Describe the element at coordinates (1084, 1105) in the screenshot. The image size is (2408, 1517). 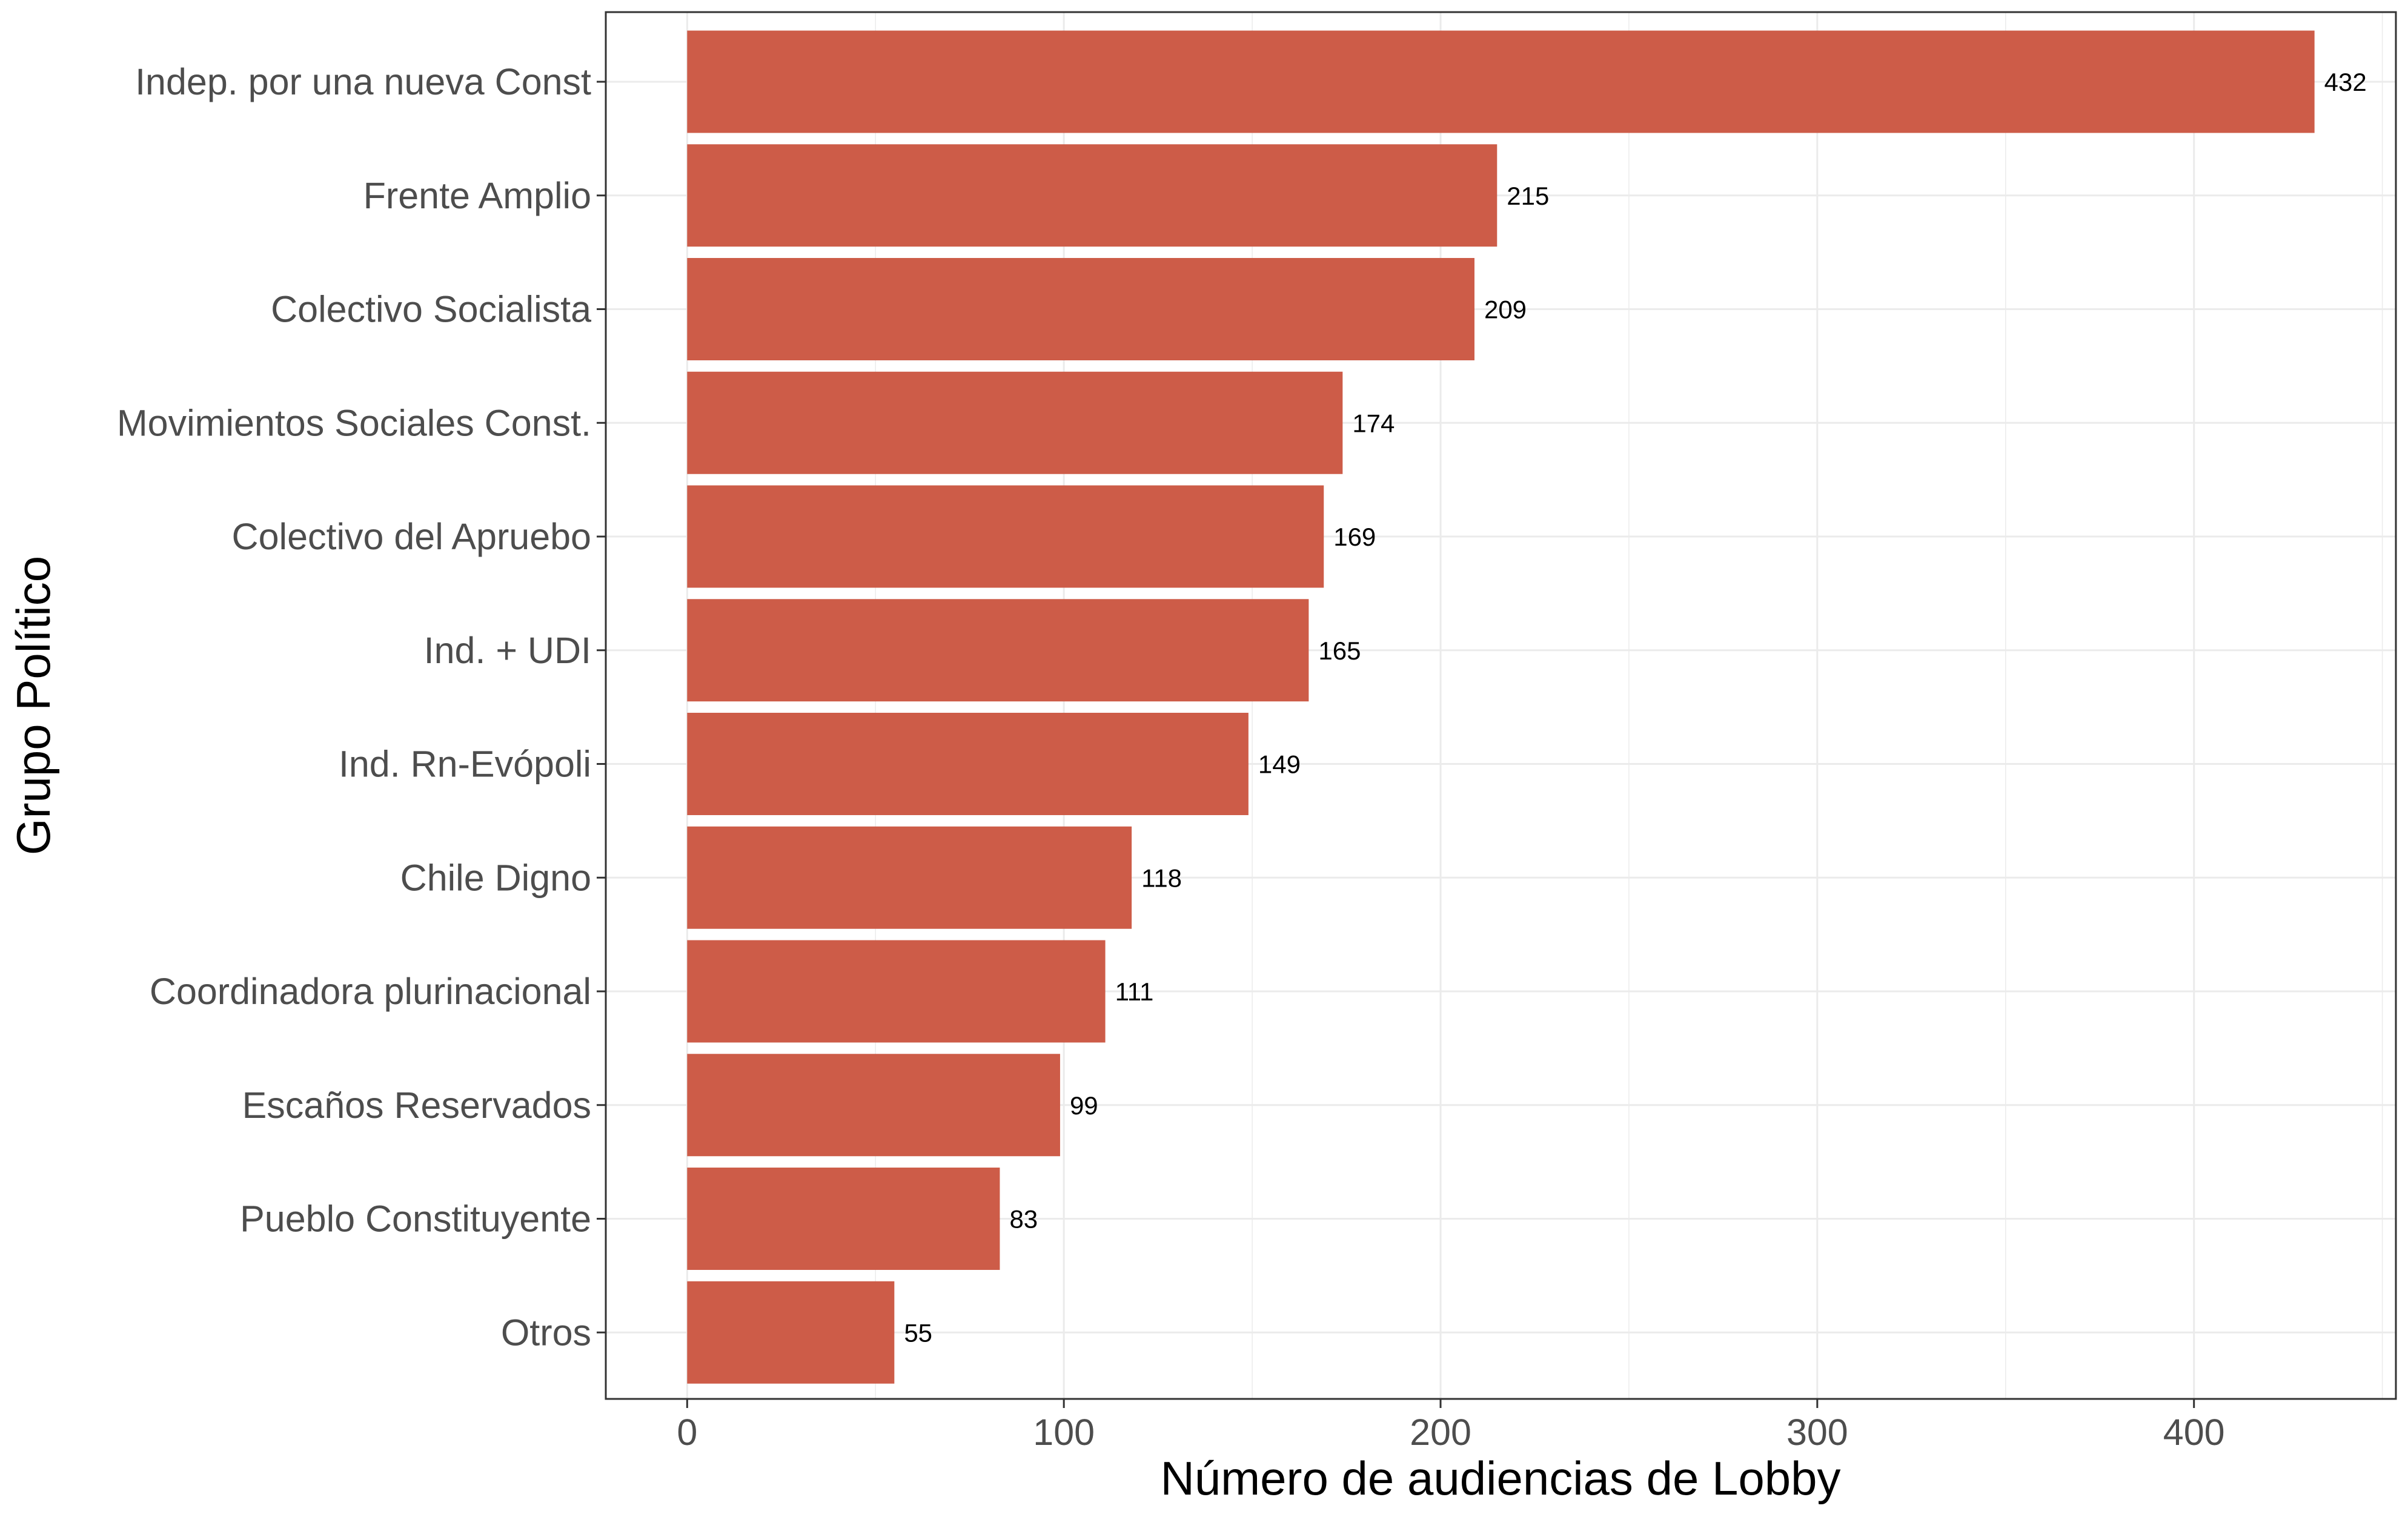
I see `bar-value-label: 99` at that location.